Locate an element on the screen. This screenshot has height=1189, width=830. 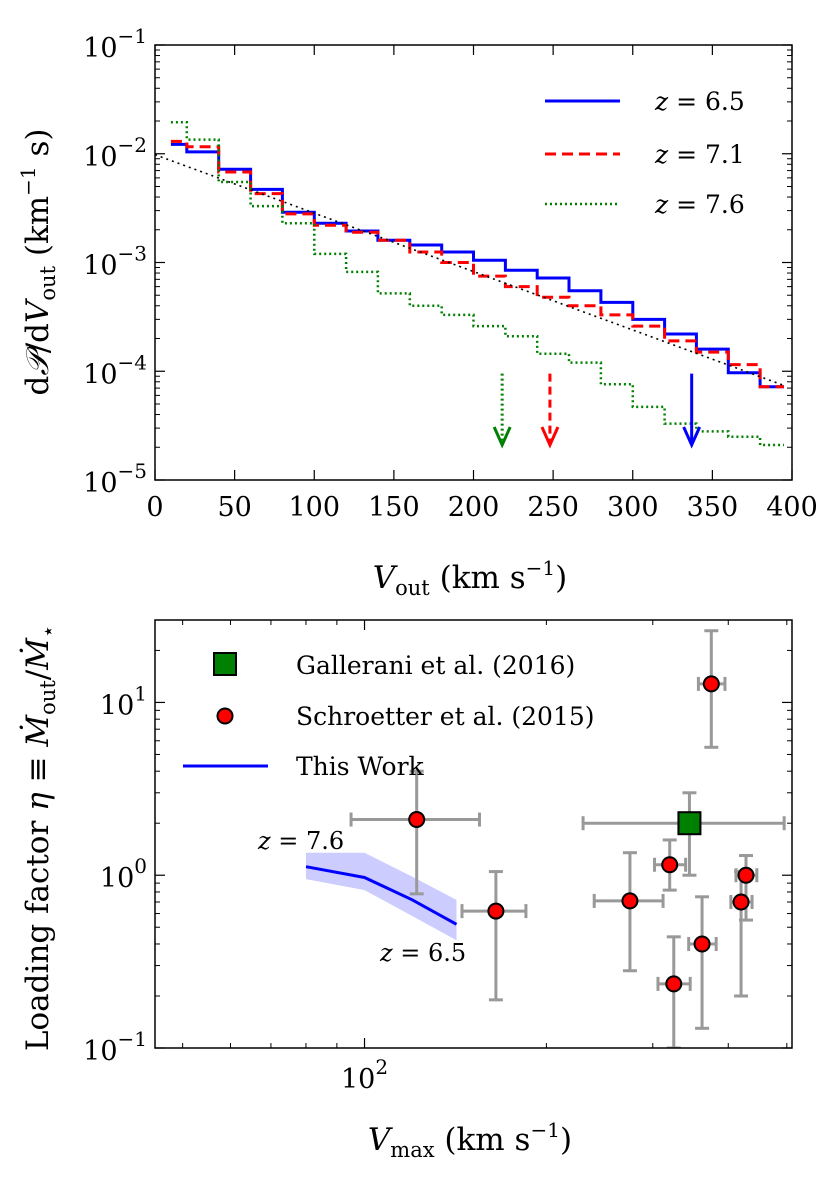
legend-label-z65: z = 6.5 is located at coordinates (699, 101).